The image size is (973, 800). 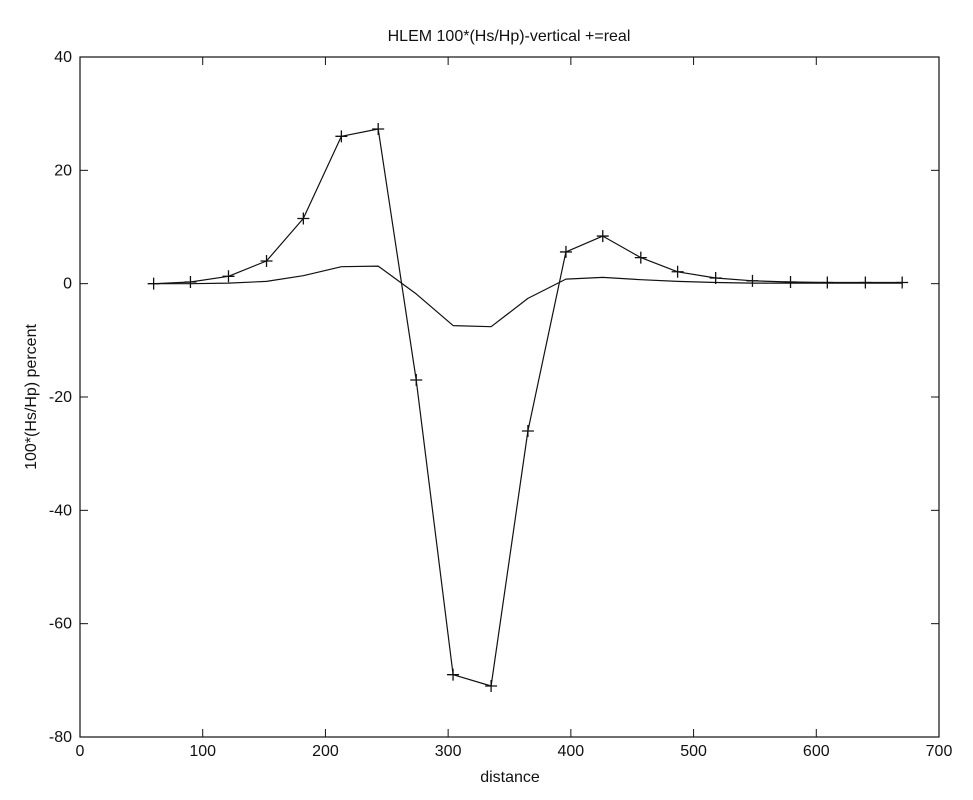 I want to click on x-axis-label: distance, so click(x=510, y=777).